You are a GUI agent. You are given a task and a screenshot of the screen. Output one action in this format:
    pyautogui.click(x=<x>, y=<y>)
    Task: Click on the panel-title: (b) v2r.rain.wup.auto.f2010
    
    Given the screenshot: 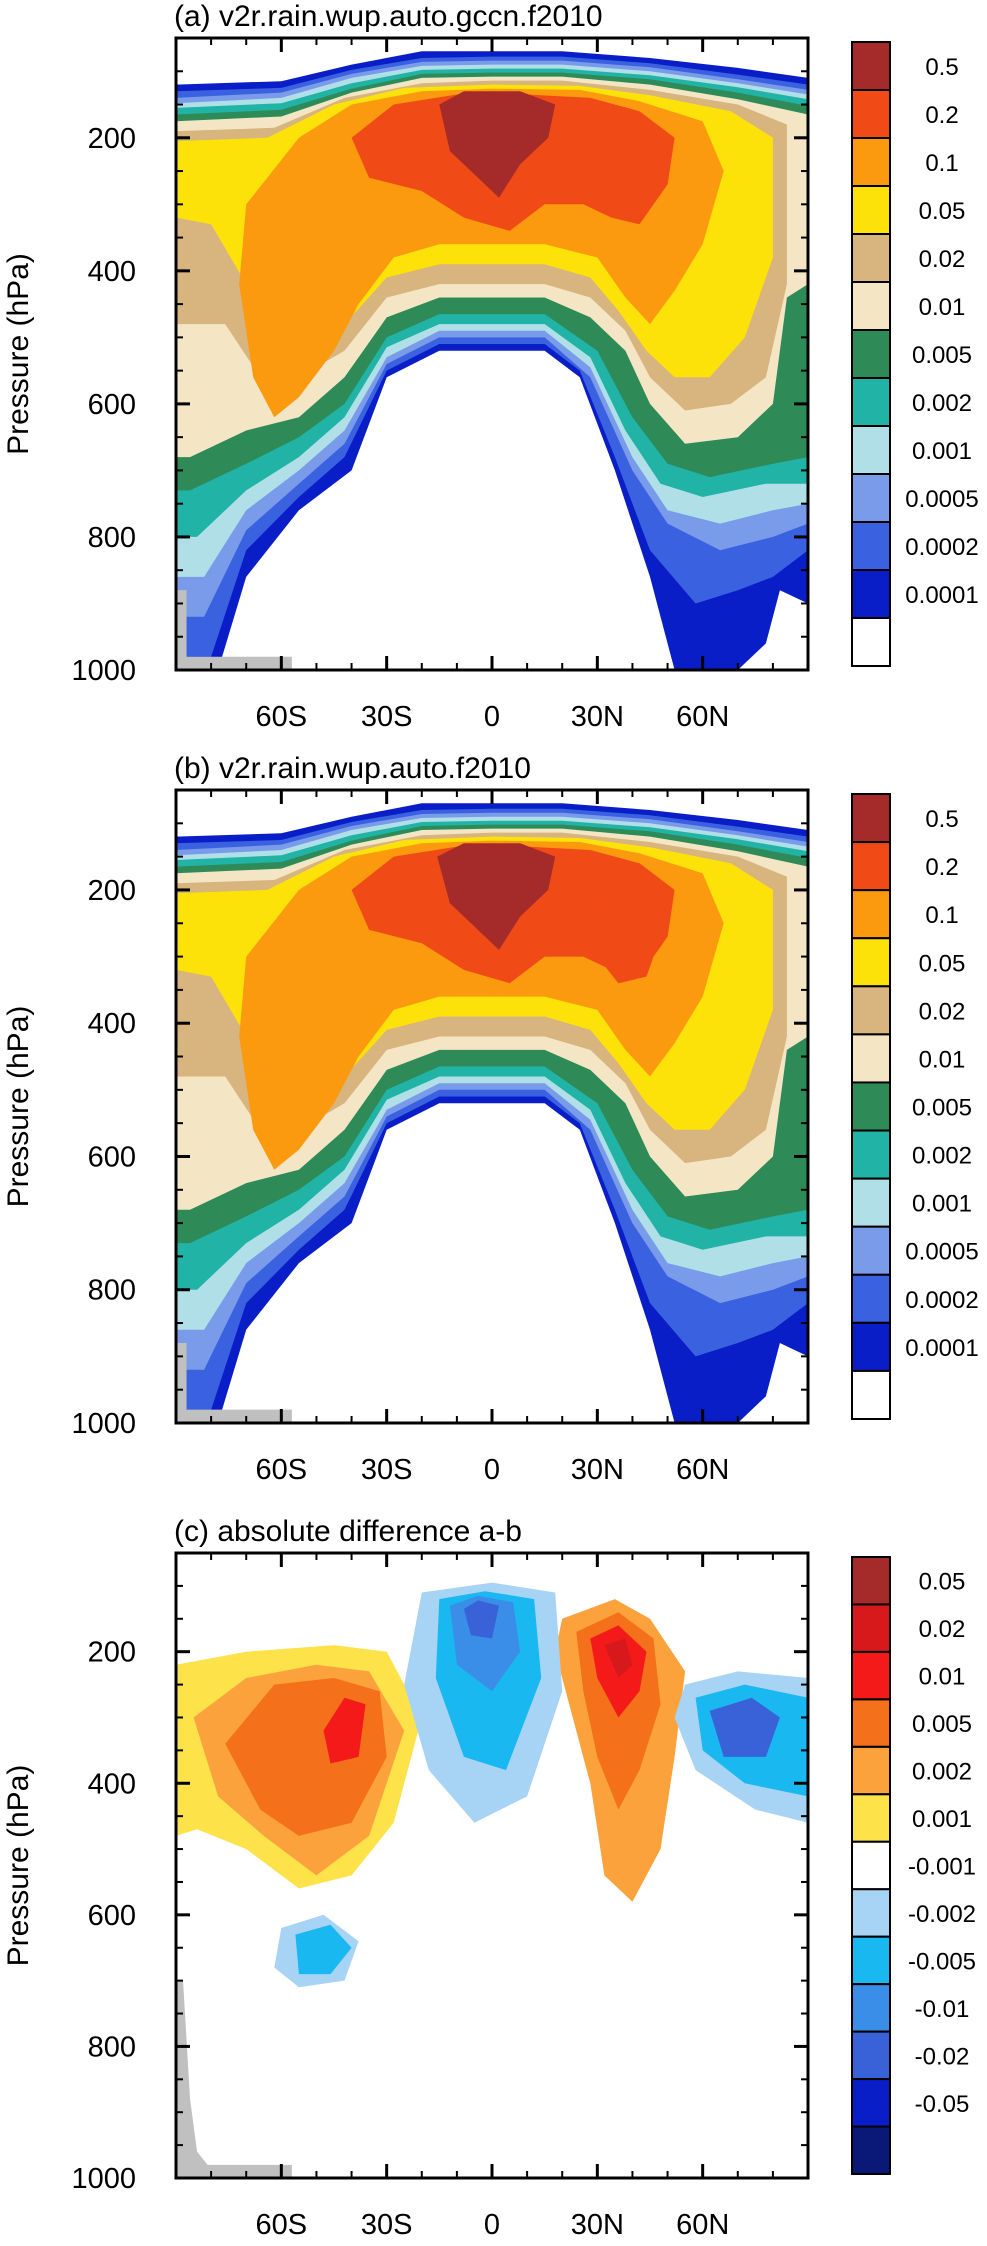 What is the action you would take?
    pyautogui.click(x=352, y=768)
    